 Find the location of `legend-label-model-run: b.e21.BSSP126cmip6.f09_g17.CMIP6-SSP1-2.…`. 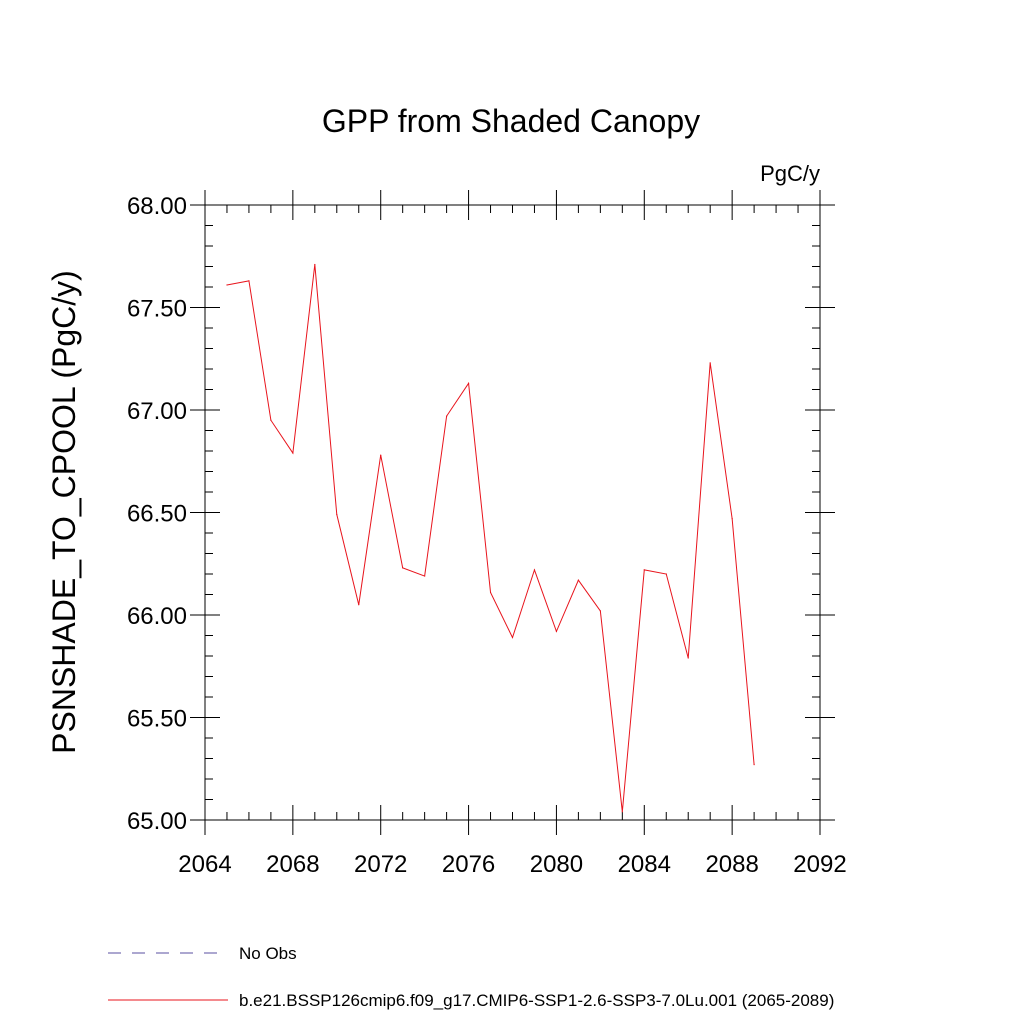

legend-label-model-run: b.e21.BSSP126cmip6.f09_g17.CMIP6-SSP1-2.… is located at coordinates (536, 1000).